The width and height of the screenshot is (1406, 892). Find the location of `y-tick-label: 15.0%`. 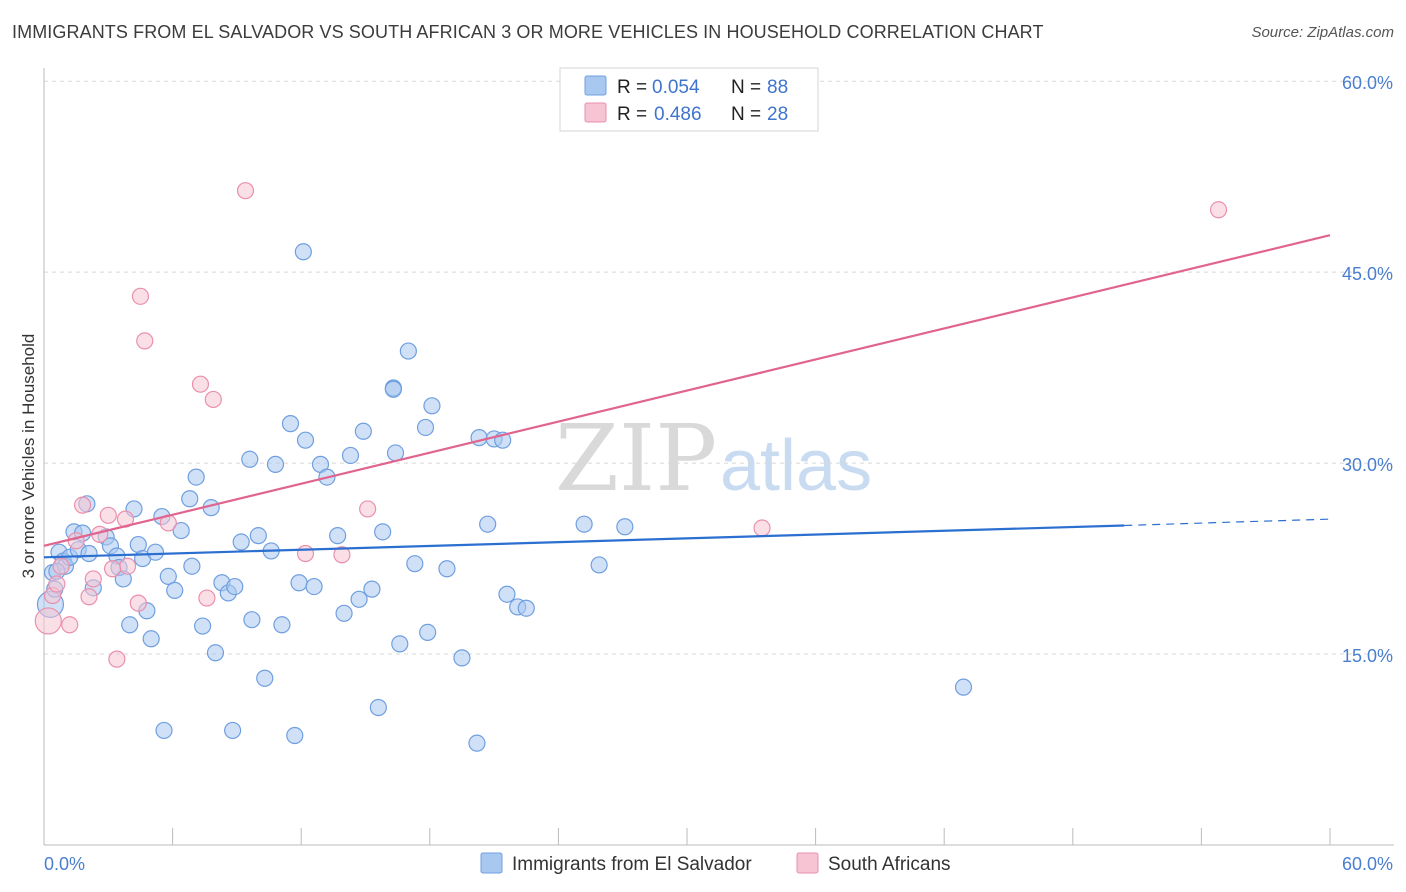

y-tick-label: 15.0% is located at coordinates (1367, 656).